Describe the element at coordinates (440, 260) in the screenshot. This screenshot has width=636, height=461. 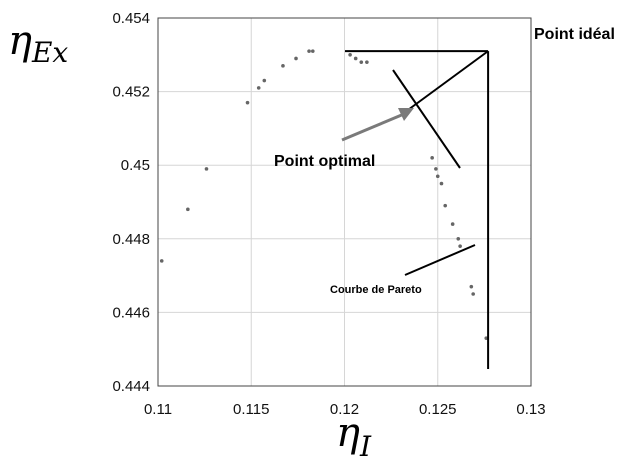
I see `pareto-pointer-line` at that location.